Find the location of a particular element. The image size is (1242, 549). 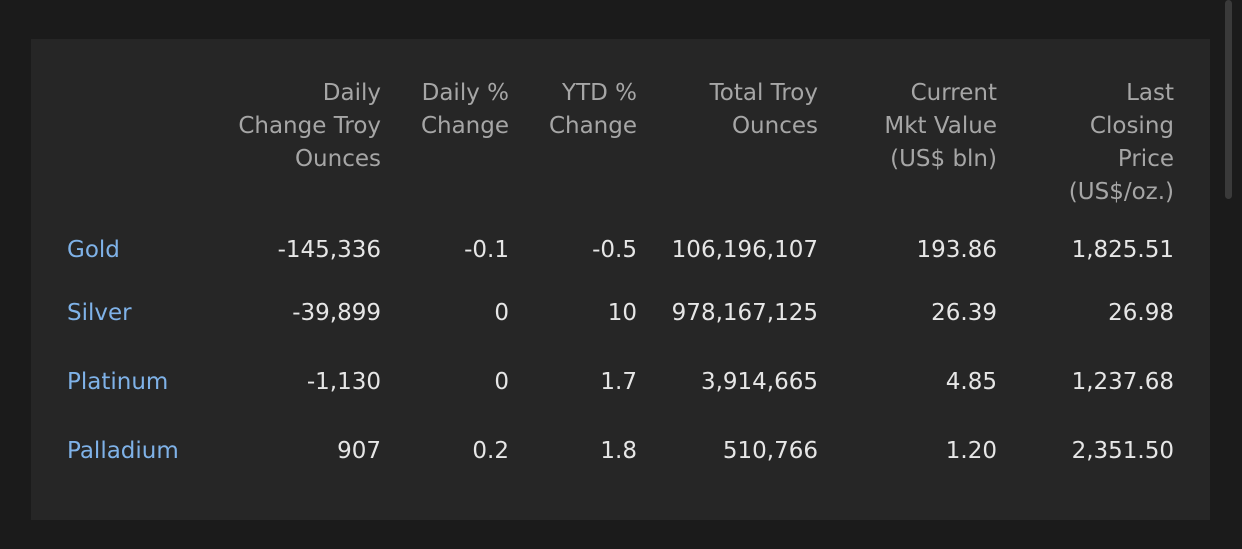

vertical-scrollbar is located at coordinates (1228, 99).